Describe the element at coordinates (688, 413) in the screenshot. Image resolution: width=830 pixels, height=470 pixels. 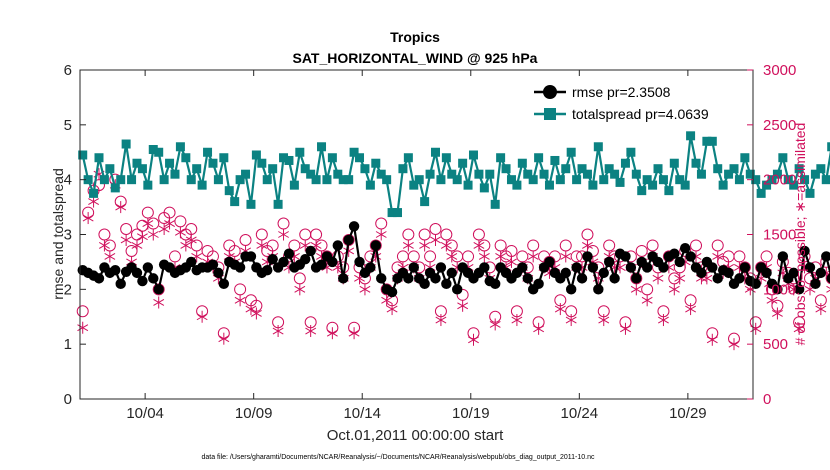
I see `x-tick-label: 10/29` at that location.